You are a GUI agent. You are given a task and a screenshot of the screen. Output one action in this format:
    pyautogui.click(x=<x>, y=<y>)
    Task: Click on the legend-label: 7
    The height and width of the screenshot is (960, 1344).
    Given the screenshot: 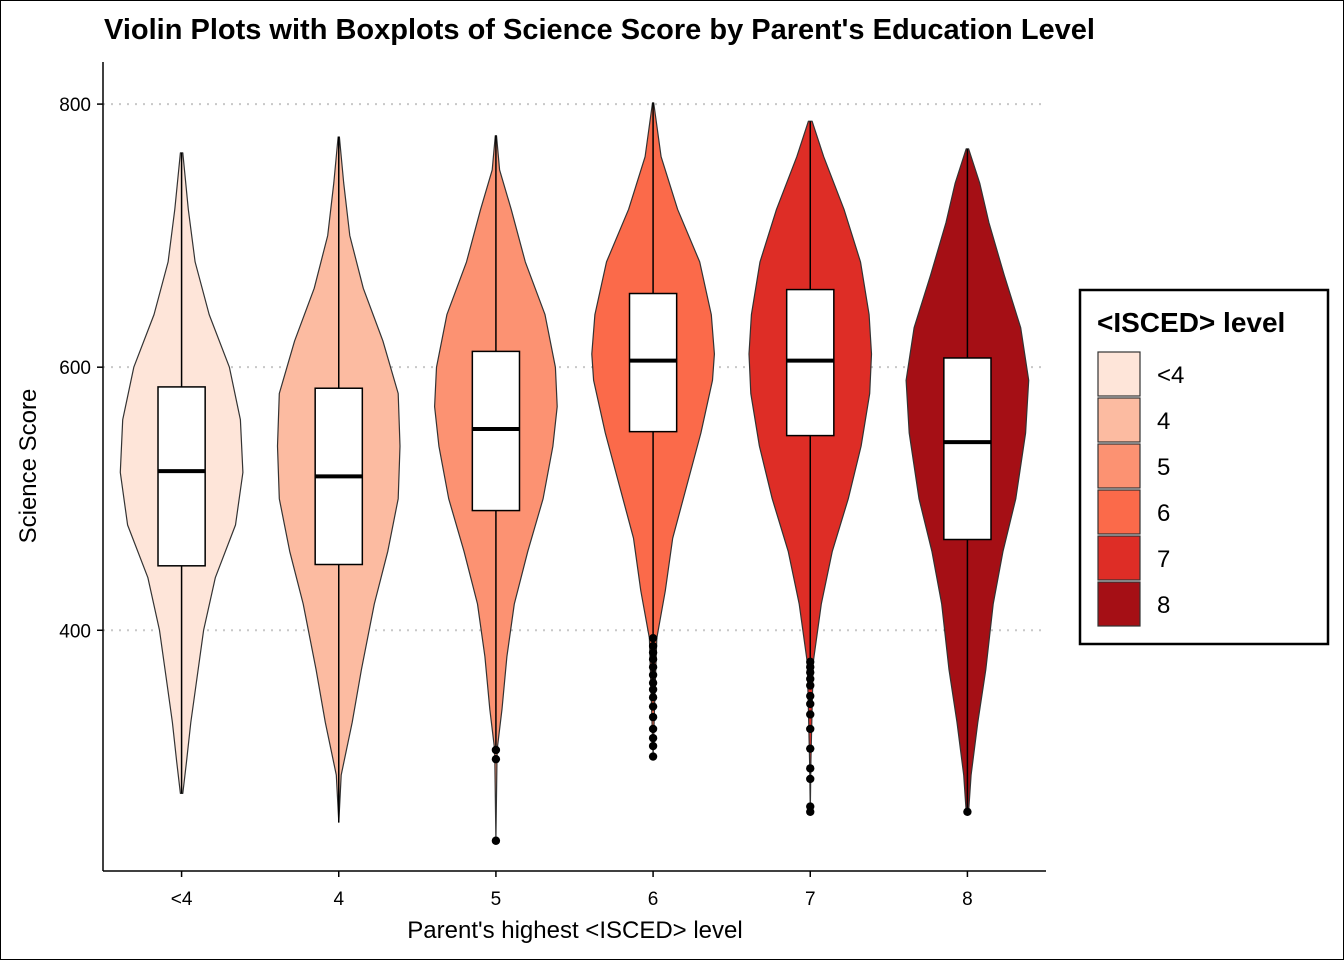 What is the action you would take?
    pyautogui.click(x=1163, y=559)
    